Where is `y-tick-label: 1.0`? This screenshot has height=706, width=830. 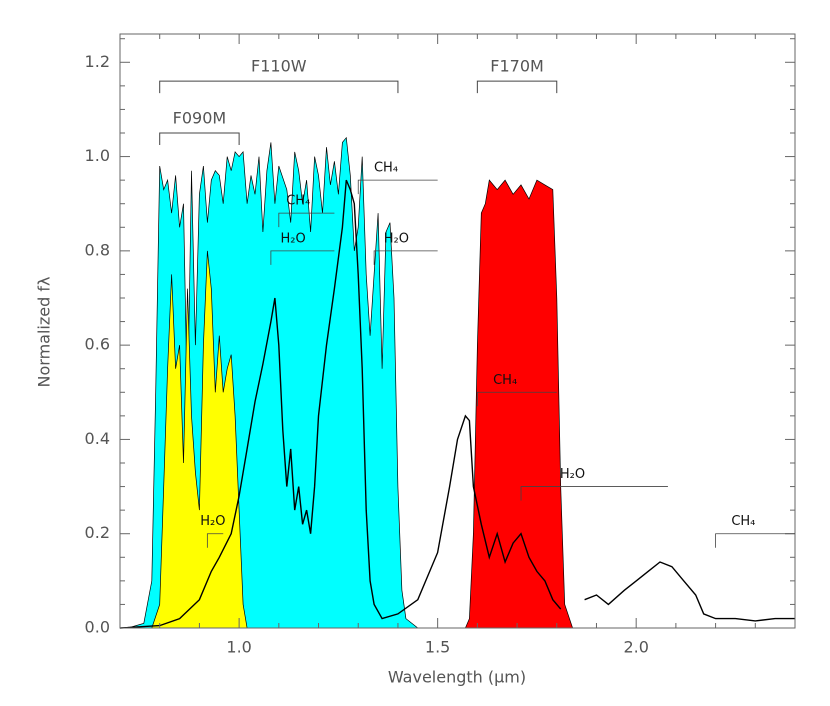 y-tick-label: 1.0 is located at coordinates (97, 155).